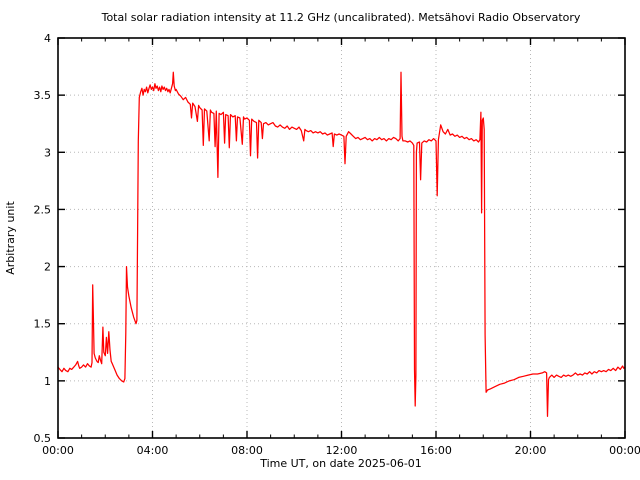  I want to click on y-tick-label: 4, so click(47, 38).